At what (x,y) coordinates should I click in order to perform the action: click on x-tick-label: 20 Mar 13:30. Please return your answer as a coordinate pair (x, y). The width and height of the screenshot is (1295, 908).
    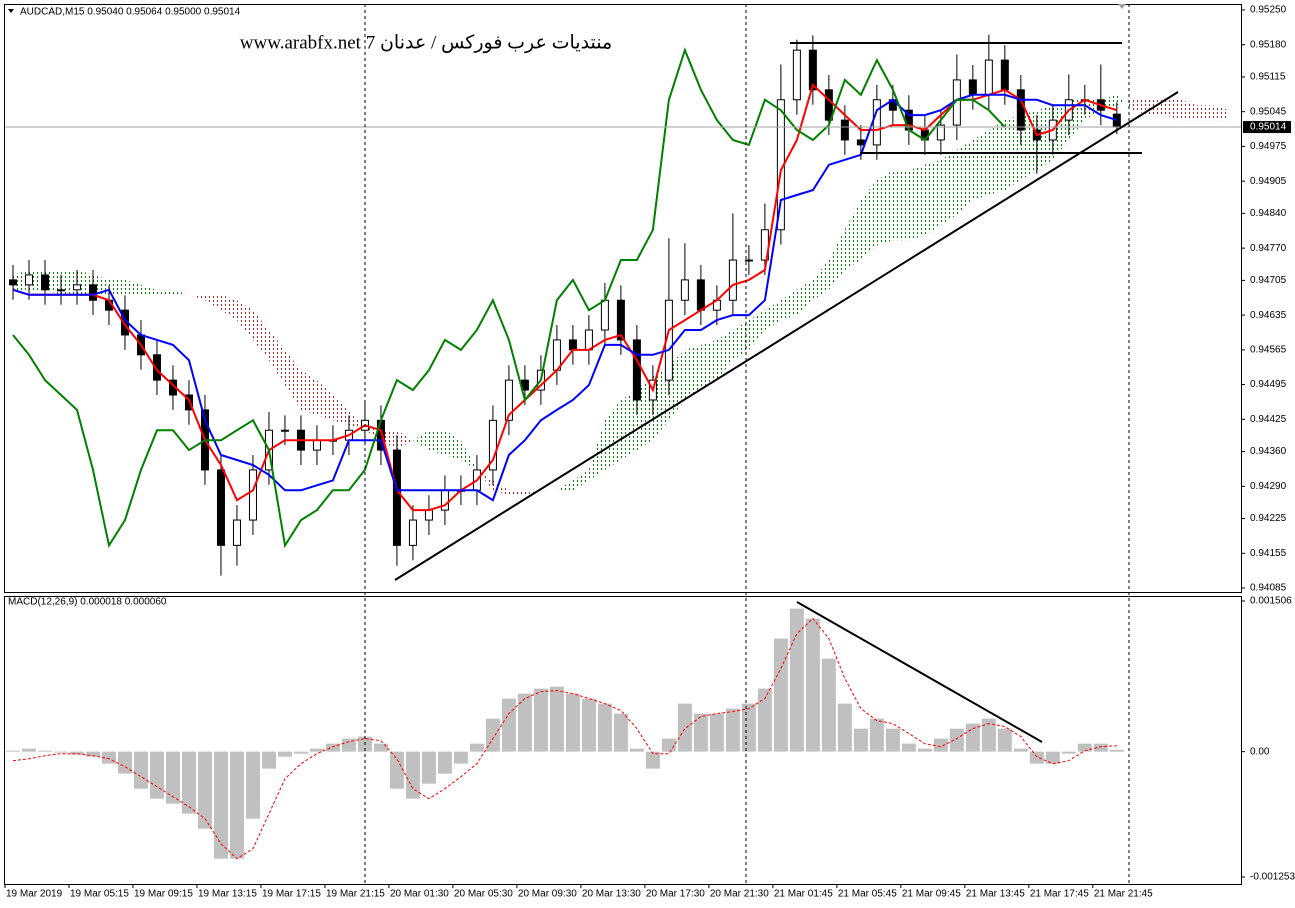
    Looking at the image, I should click on (611, 894).